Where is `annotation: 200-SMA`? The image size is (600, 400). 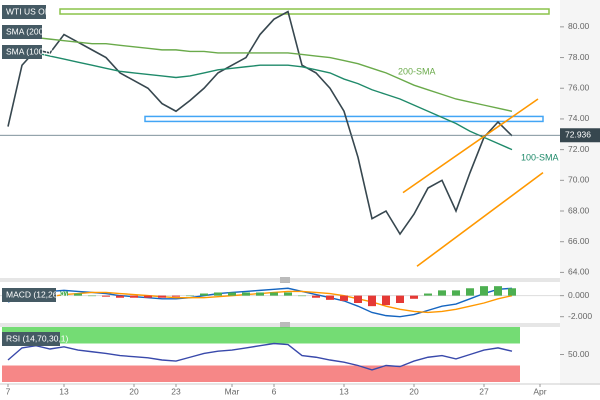 annotation: 200-SMA is located at coordinates (417, 71).